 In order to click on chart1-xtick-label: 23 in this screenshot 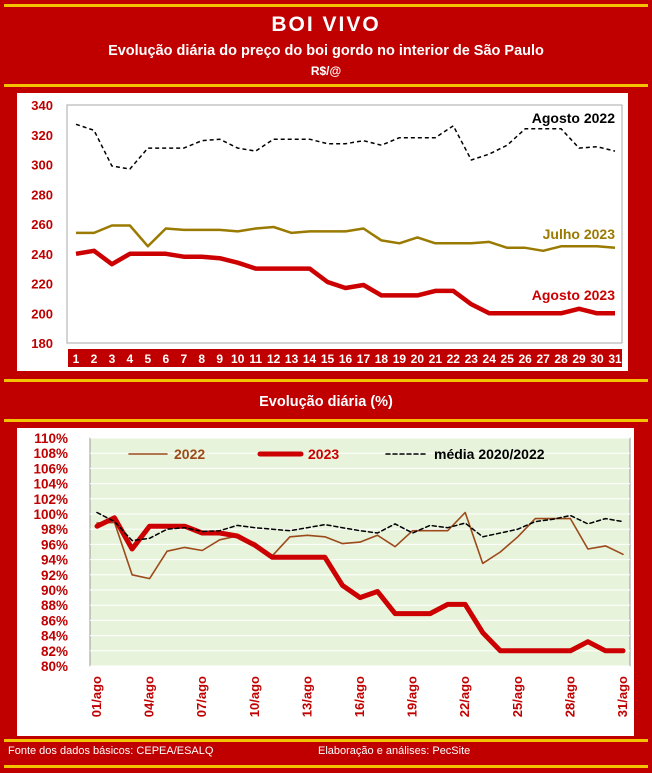, I will do `click(472, 359)`.